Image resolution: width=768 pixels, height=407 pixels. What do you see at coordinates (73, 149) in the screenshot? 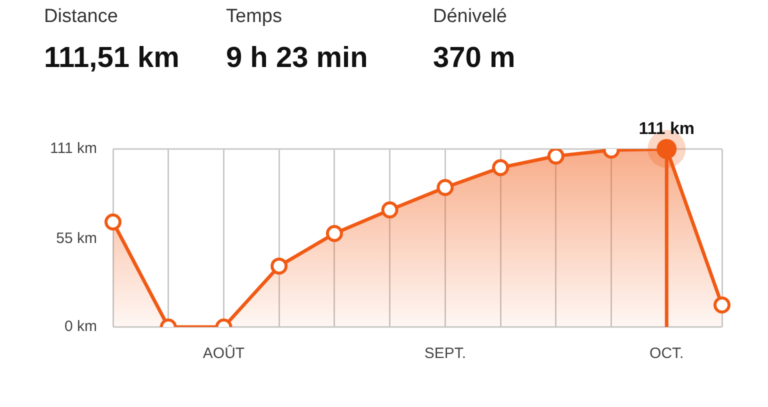
I see `y-tick-label: 111 km` at bounding box center [73, 149].